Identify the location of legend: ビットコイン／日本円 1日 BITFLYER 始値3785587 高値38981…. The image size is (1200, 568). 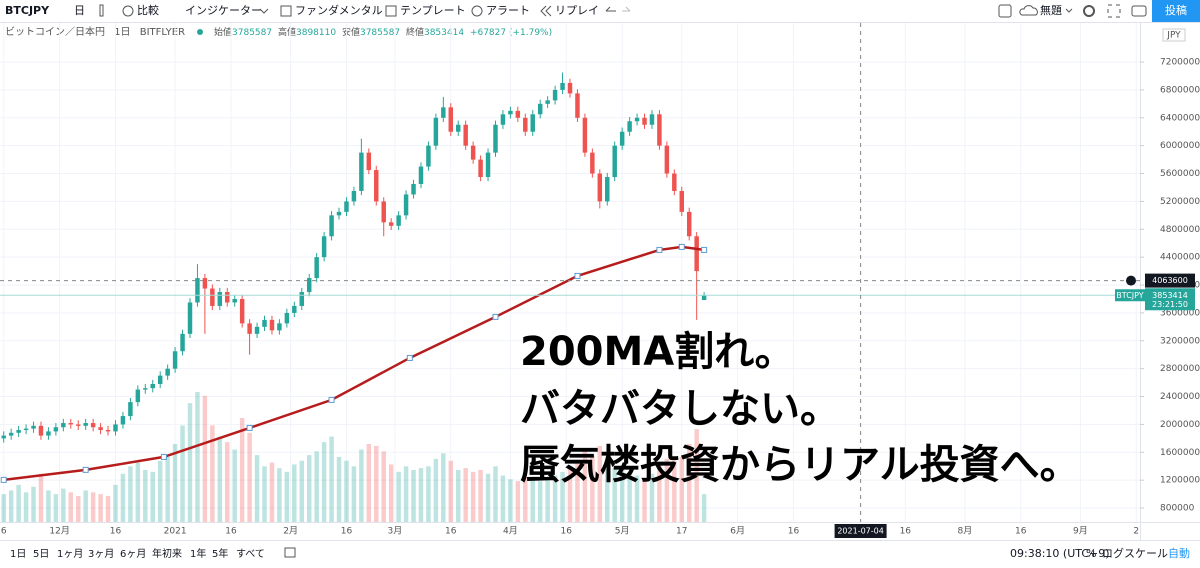
(278, 31).